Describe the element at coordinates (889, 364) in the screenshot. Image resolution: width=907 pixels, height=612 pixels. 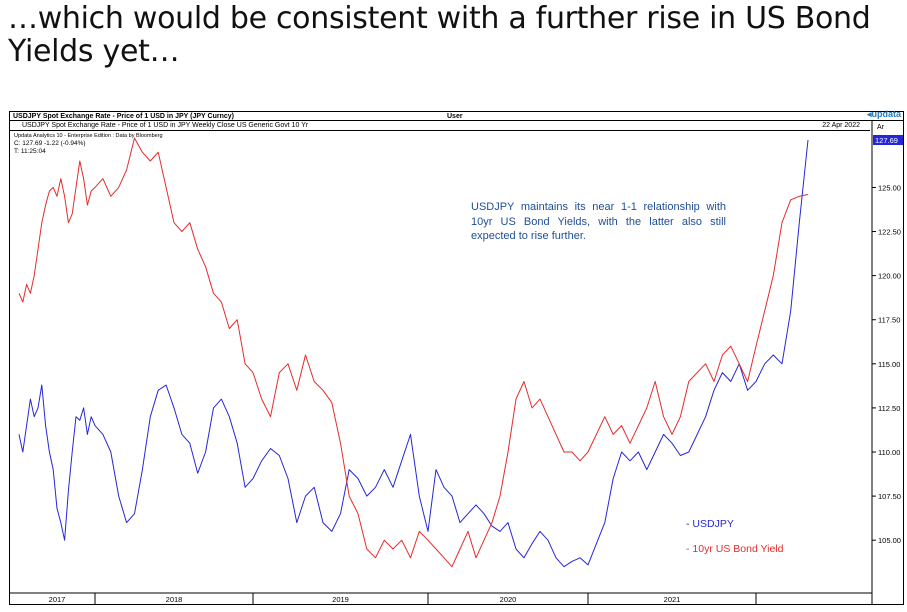
I see `y-tick-label: 115.00` at that location.